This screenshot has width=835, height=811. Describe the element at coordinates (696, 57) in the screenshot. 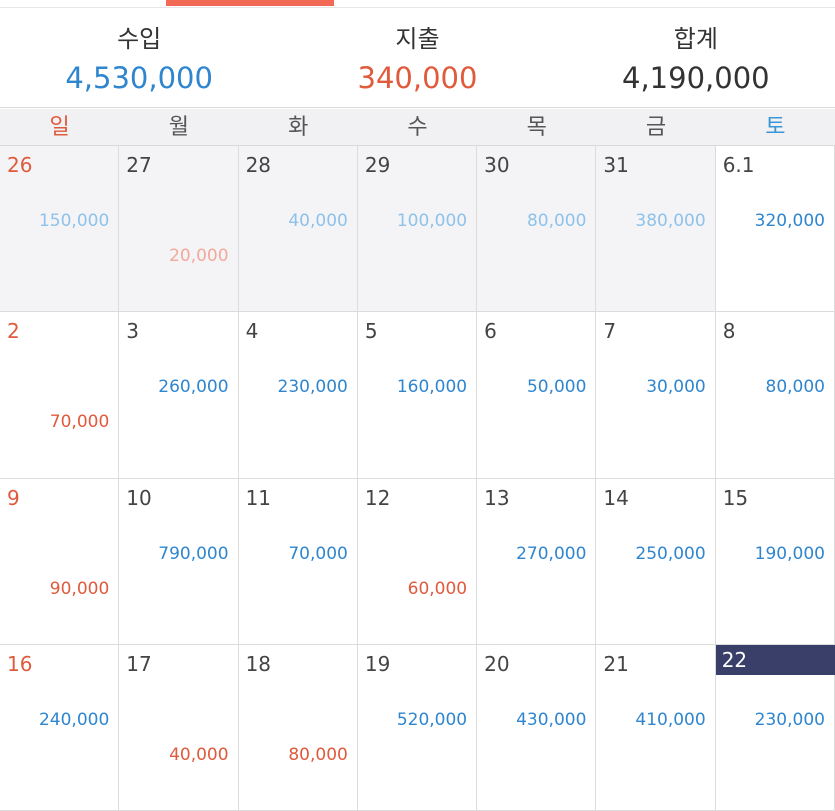

I see `net-summary: 합계 4,190,000` at that location.